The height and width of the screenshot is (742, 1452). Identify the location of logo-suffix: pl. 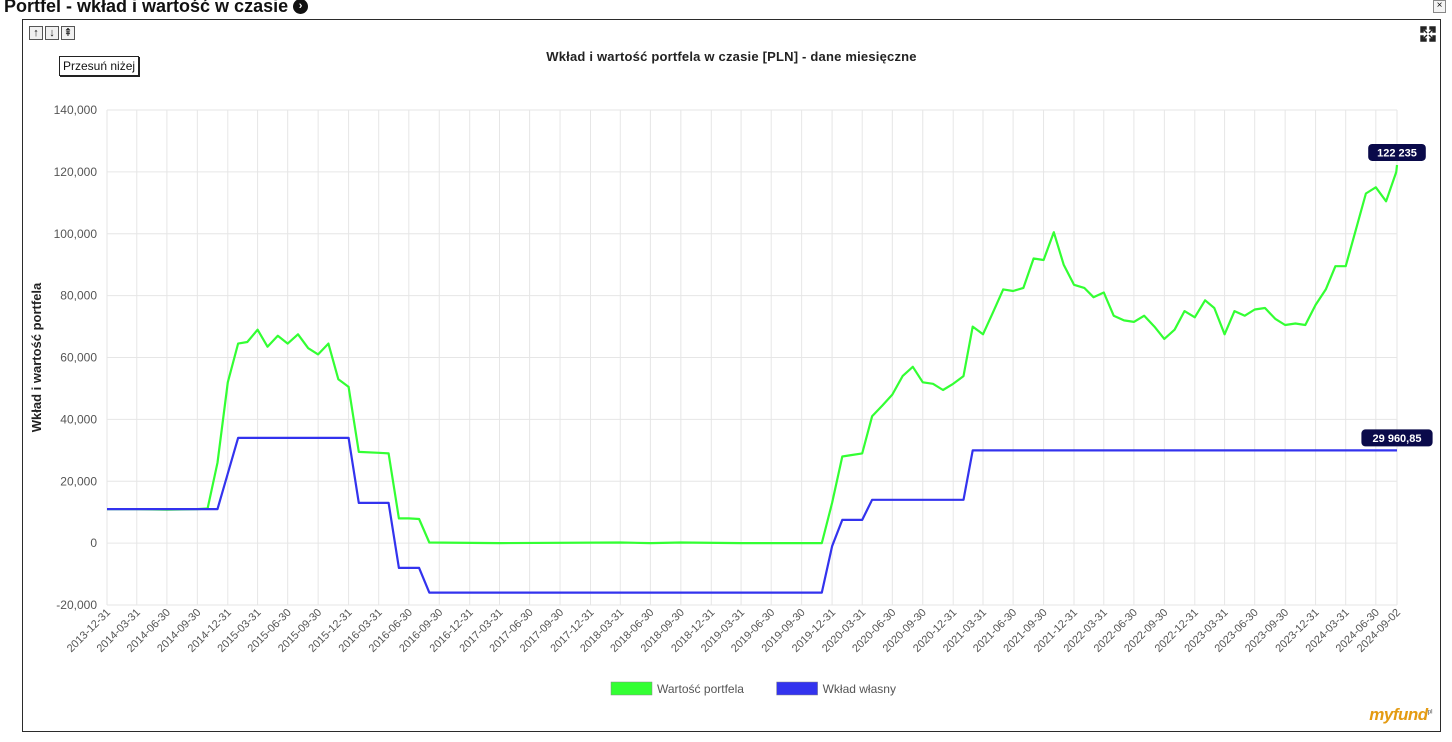
(1430, 712).